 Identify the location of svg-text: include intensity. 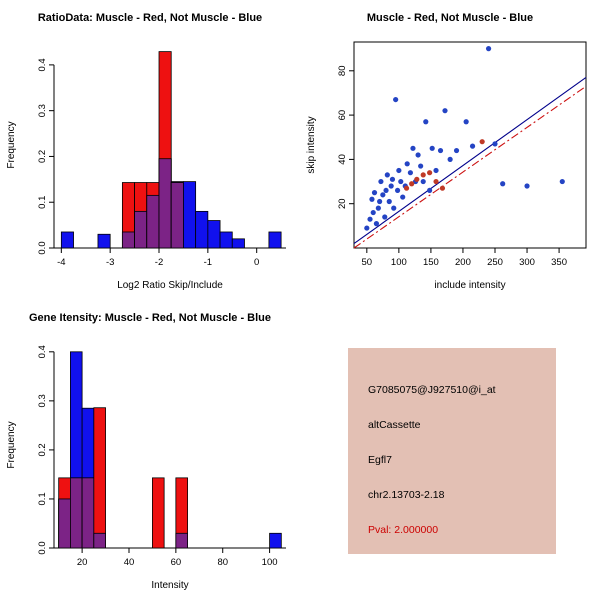
(469, 285).